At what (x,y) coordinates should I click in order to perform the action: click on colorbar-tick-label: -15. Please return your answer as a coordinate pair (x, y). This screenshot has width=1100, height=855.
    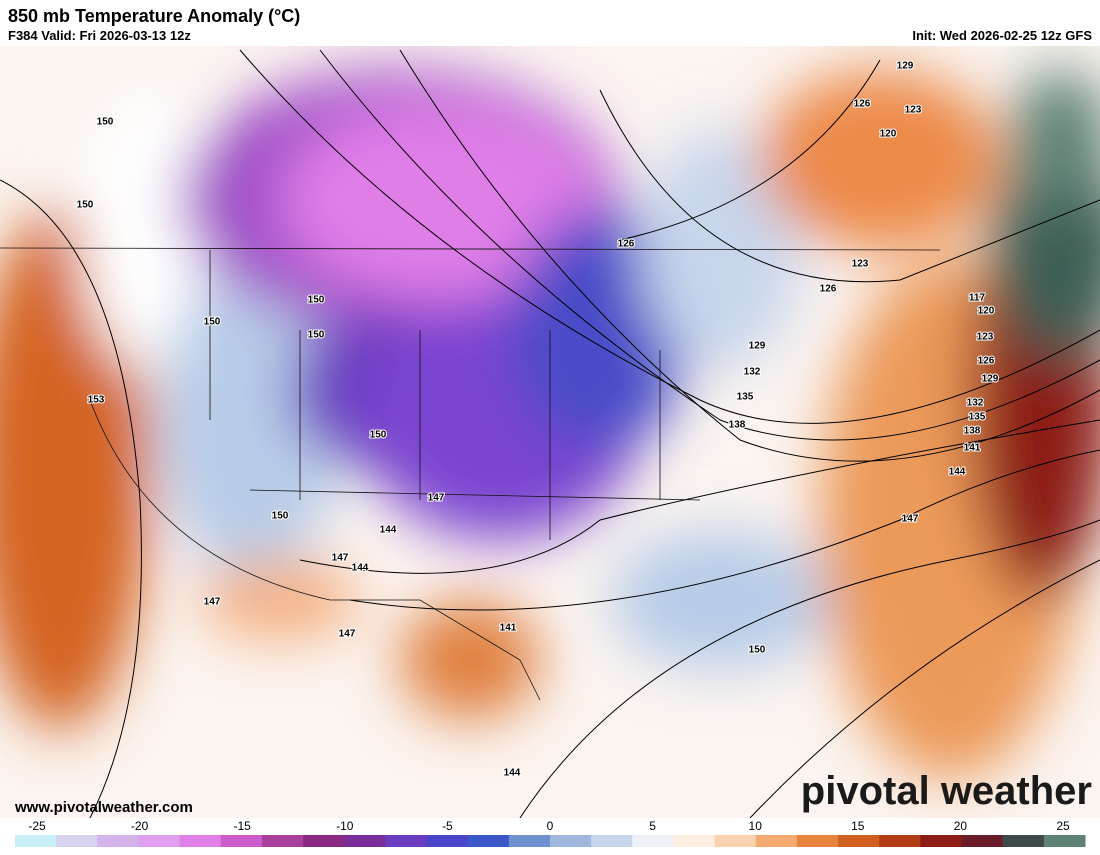
    Looking at the image, I should click on (243, 826).